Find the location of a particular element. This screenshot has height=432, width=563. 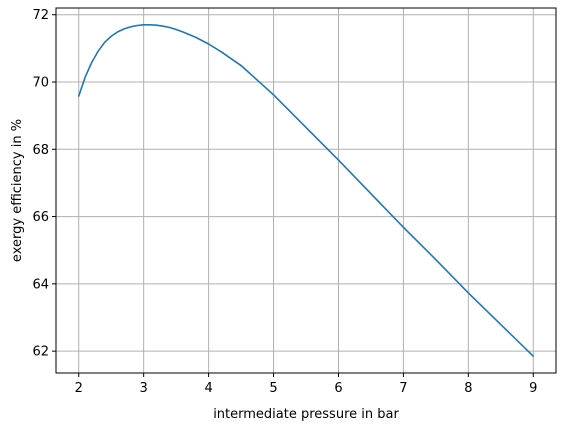

x-tick-label: 3 is located at coordinates (144, 388).